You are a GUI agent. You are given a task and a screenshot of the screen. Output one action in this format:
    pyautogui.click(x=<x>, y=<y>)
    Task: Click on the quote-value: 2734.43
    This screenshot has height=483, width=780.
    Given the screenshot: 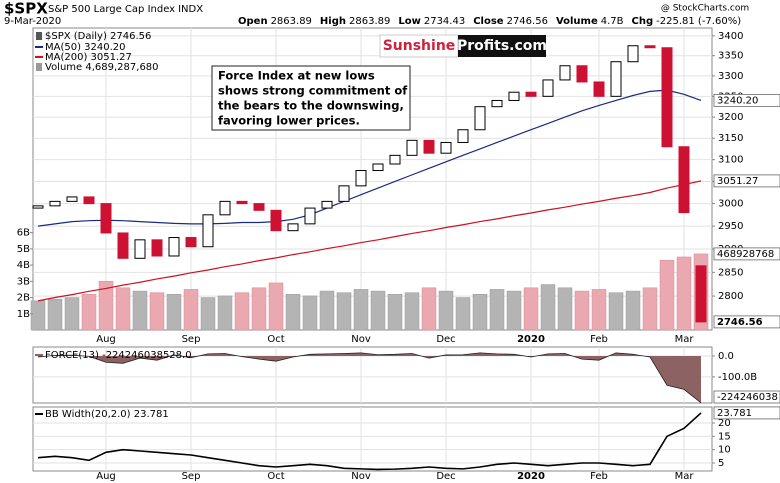 What is the action you would take?
    pyautogui.click(x=444, y=21)
    